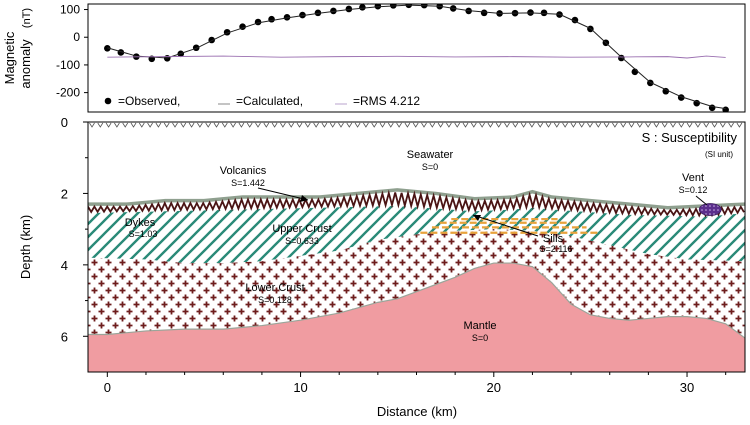 The height and width of the screenshot is (425, 750). I want to click on vent-value: S=0.12, so click(693, 190).